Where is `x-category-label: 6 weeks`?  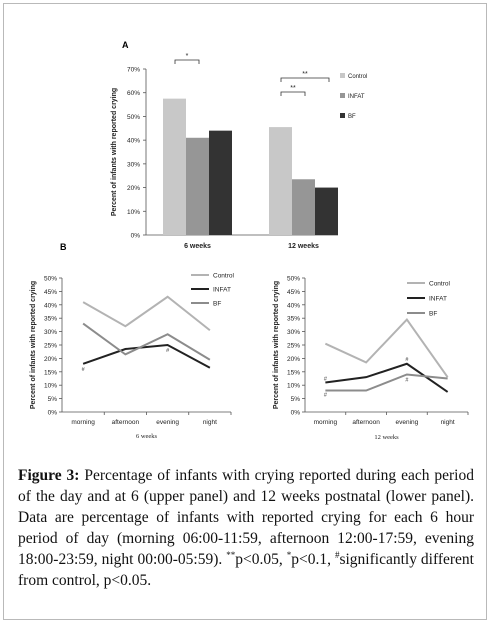
x-category-label: 6 weeks is located at coordinates (197, 246).